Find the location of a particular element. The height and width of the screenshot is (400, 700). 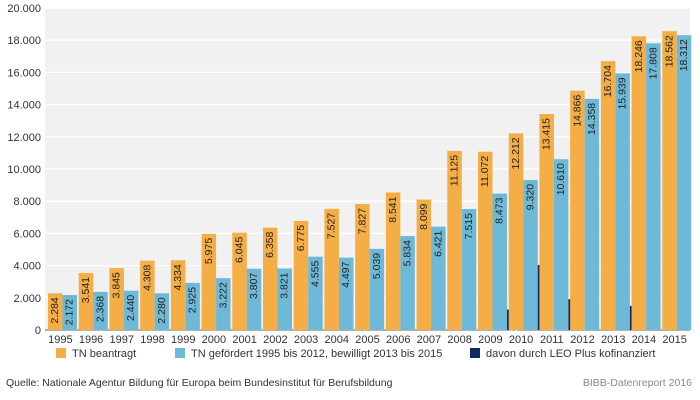

x-tick-label: 1997 is located at coordinates (122, 340).